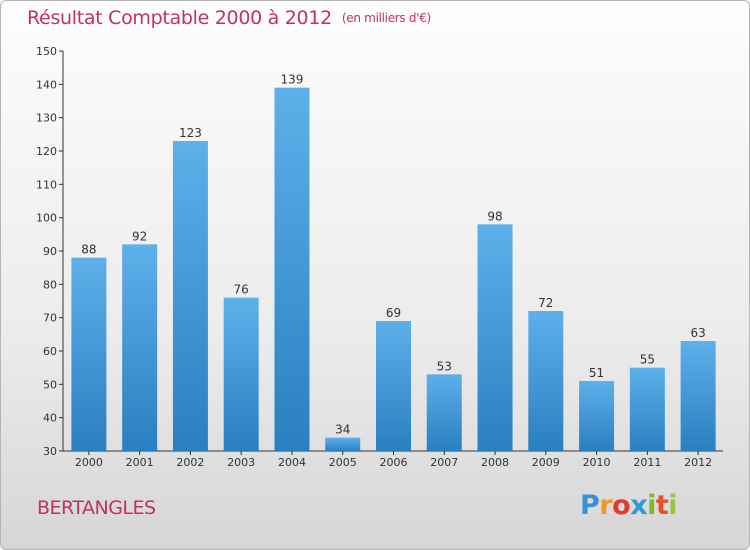 This screenshot has width=750, height=550. I want to click on data-label-2007: 53, so click(444, 366).